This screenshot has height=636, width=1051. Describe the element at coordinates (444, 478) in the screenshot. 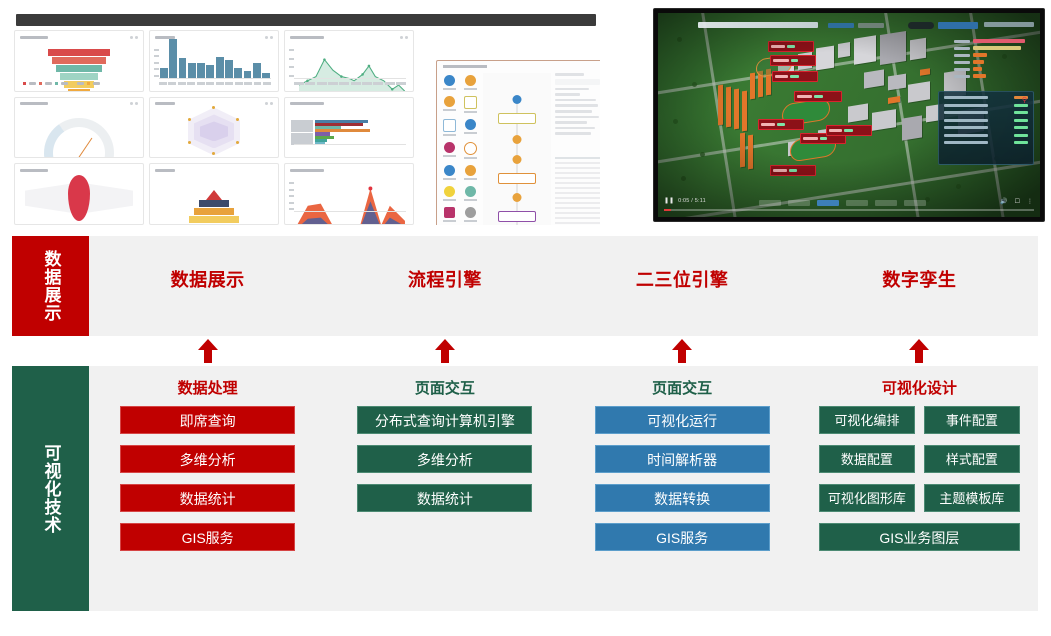

I see `tech-col-2-items: 分布式查询计算机引擎 多维分析 数据统计` at that location.